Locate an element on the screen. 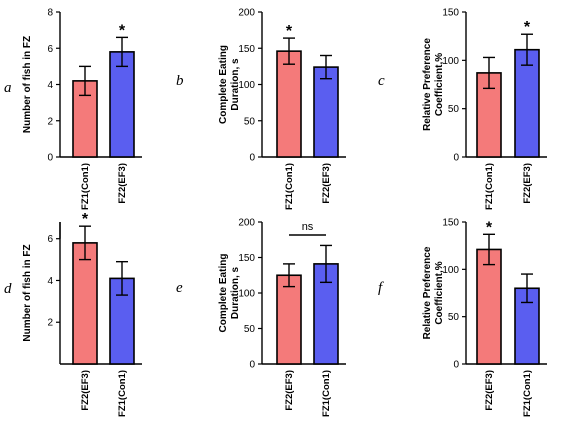 Image resolution: width=565 pixels, height=424 pixels. panel-letter: a is located at coordinates (8, 88).